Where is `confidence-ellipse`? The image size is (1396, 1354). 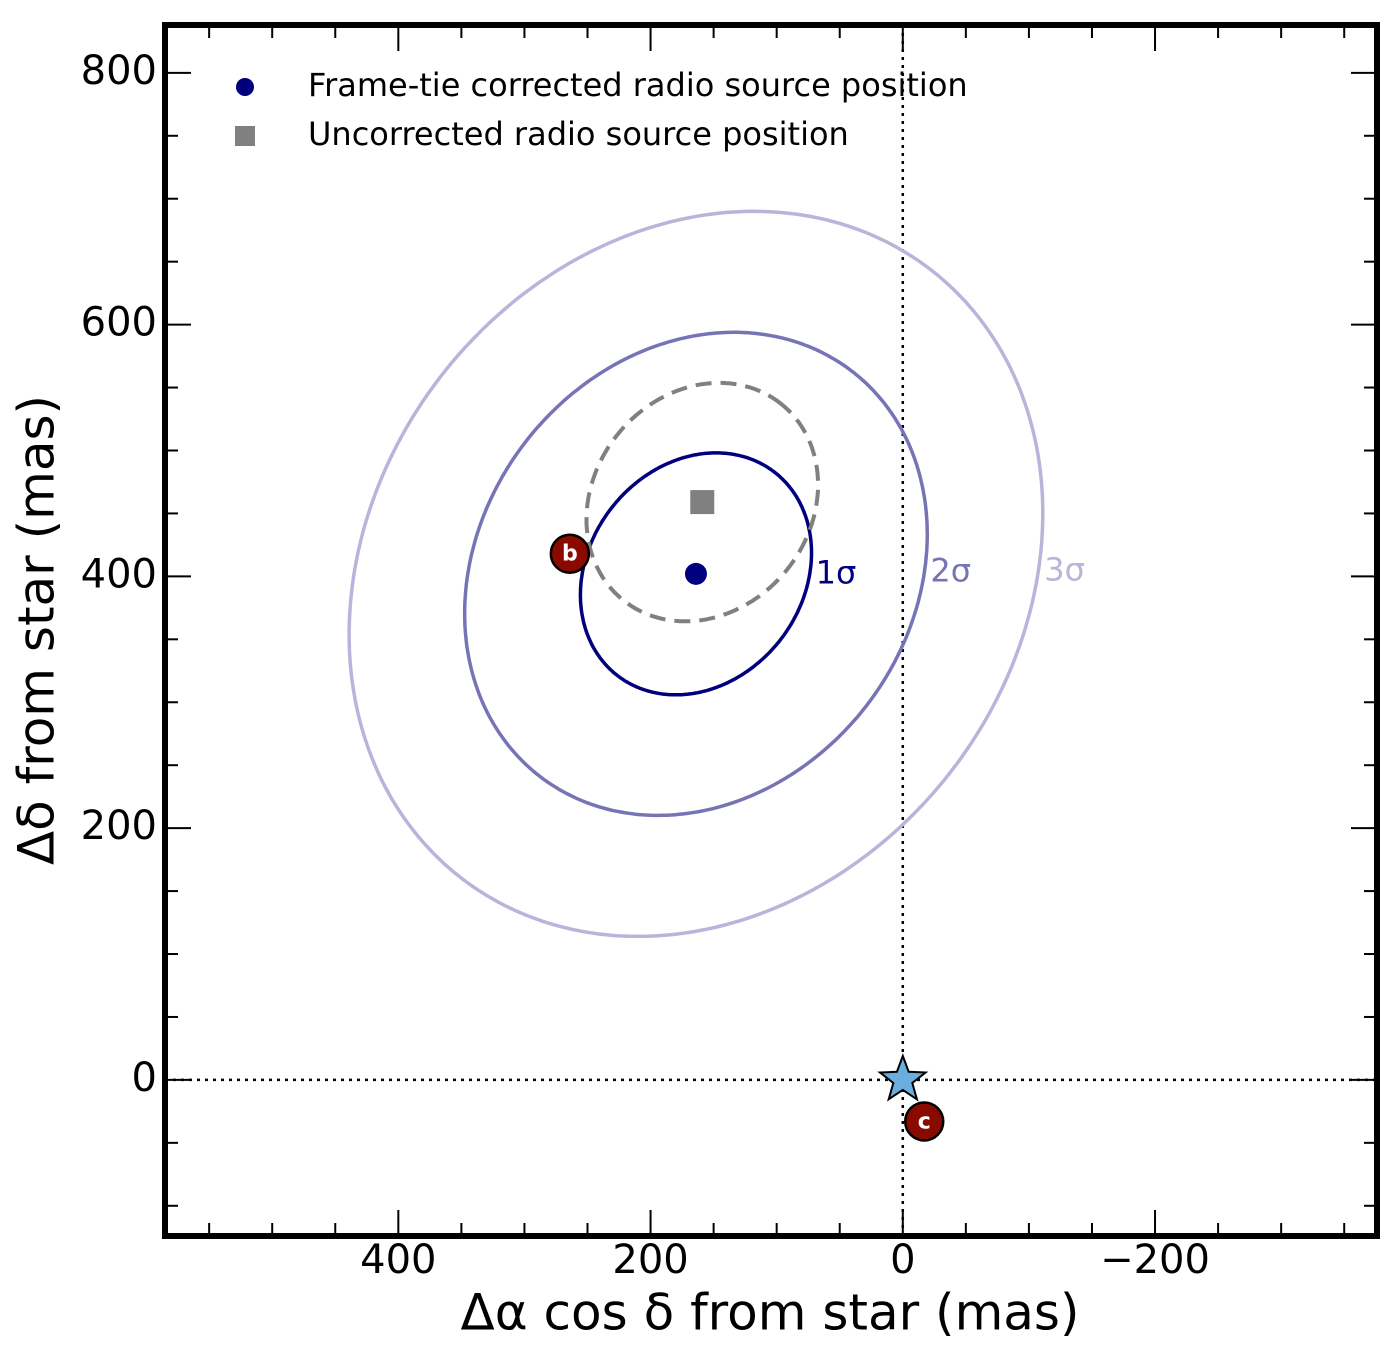
confidence-ellipse is located at coordinates (696, 574).